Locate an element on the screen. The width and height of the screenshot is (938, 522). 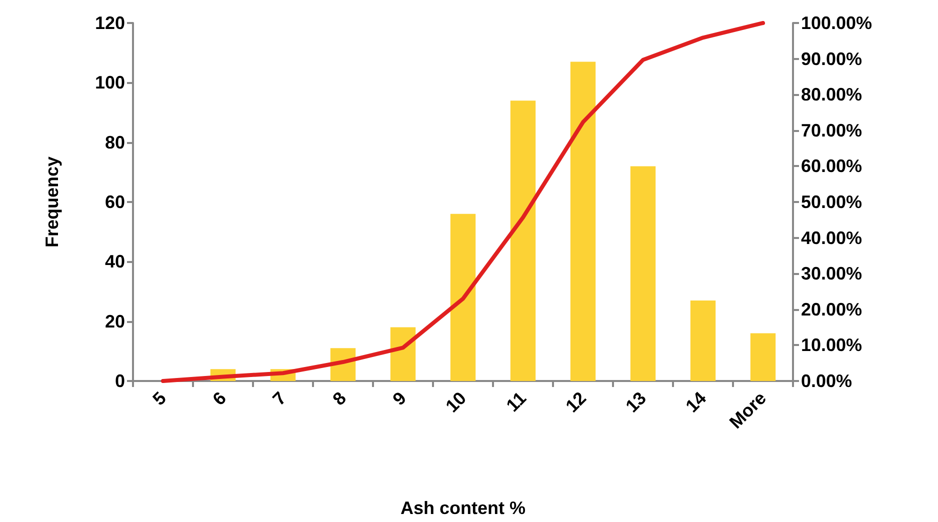
x-tick-label: 10 is located at coordinates (456, 402).